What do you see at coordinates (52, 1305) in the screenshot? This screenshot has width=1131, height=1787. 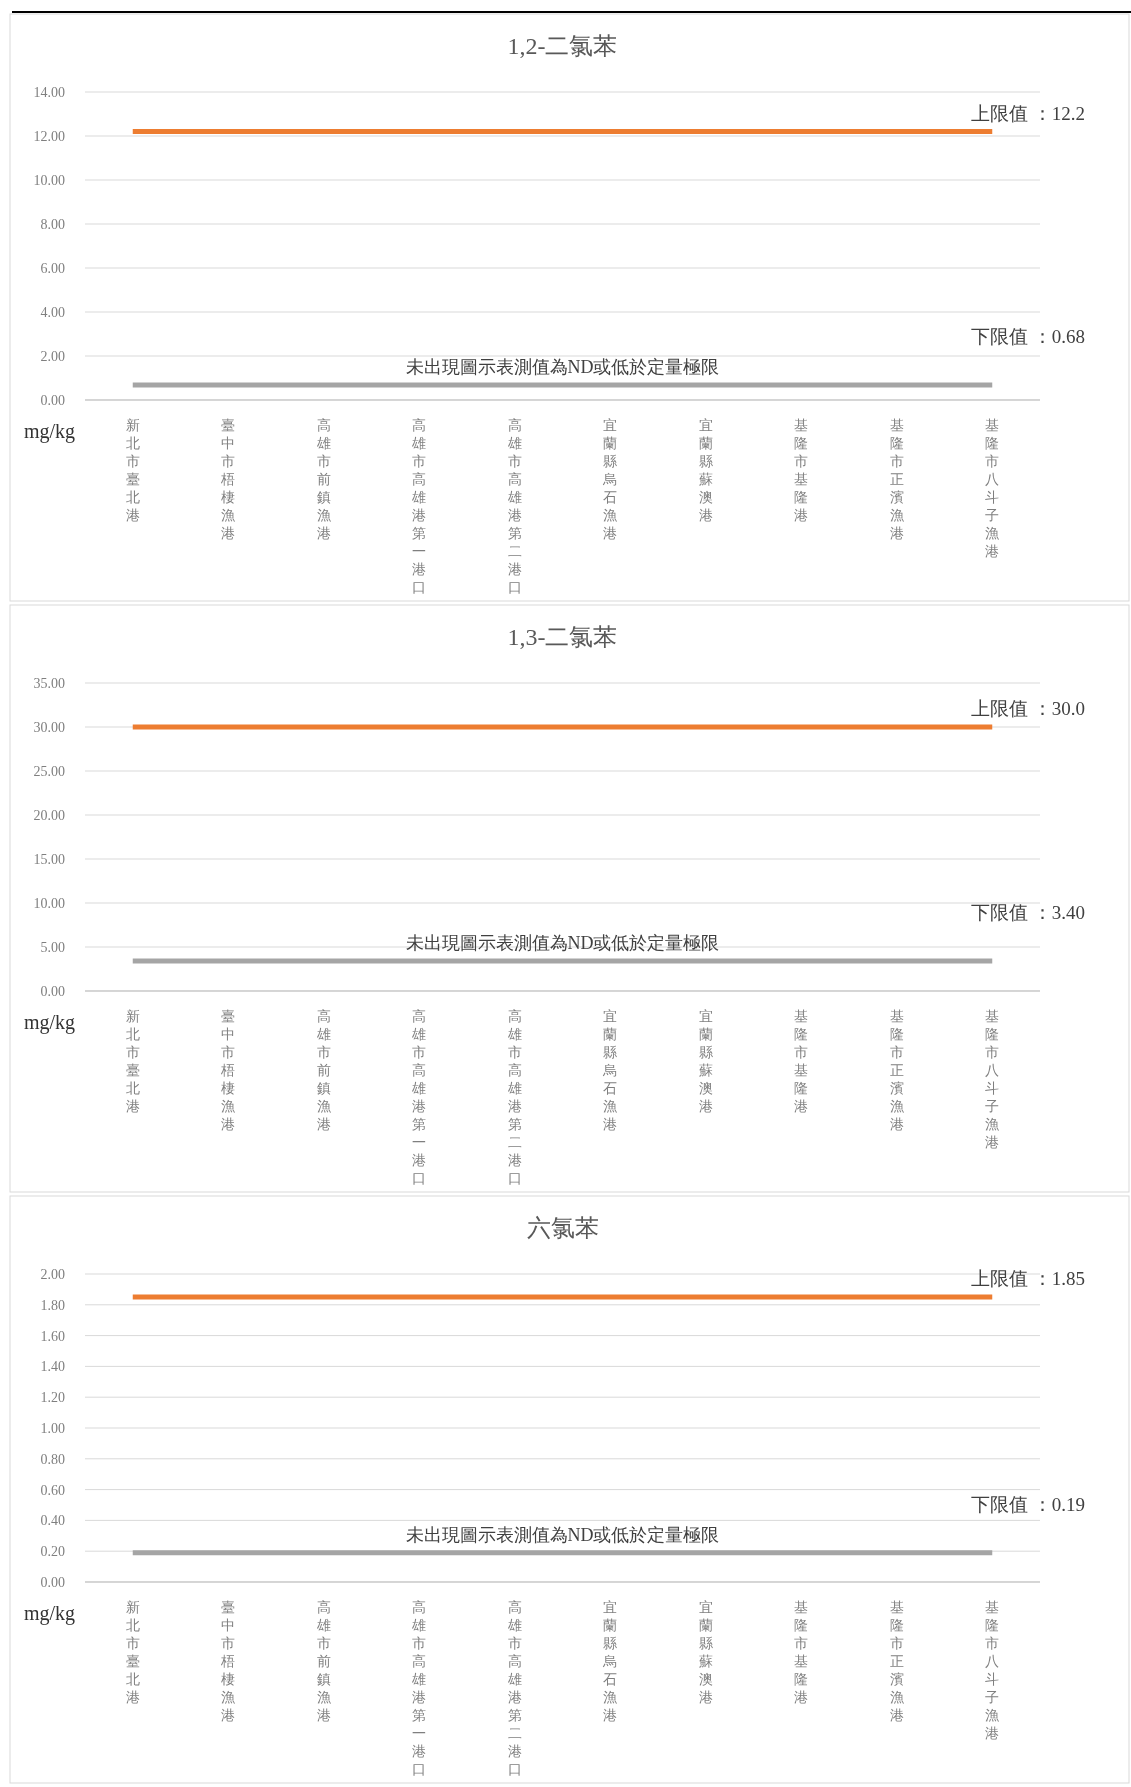 I see `y-tick-label: 1.80` at bounding box center [52, 1305].